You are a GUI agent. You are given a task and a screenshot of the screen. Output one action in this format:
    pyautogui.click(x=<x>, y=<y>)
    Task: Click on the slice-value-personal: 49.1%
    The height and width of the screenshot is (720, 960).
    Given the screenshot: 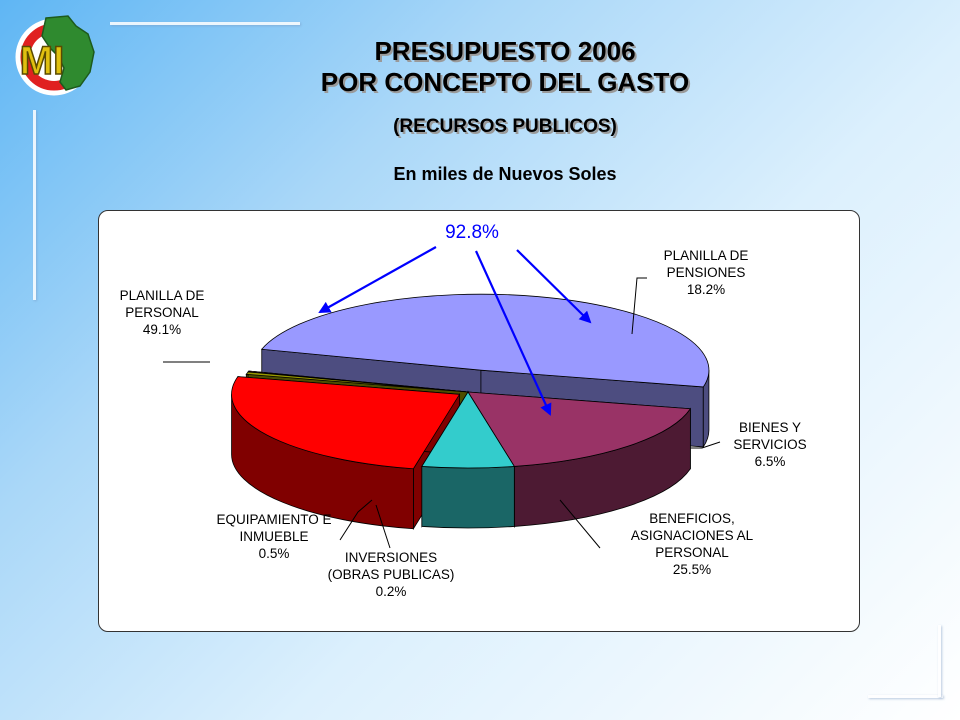 What is the action you would take?
    pyautogui.click(x=162, y=329)
    